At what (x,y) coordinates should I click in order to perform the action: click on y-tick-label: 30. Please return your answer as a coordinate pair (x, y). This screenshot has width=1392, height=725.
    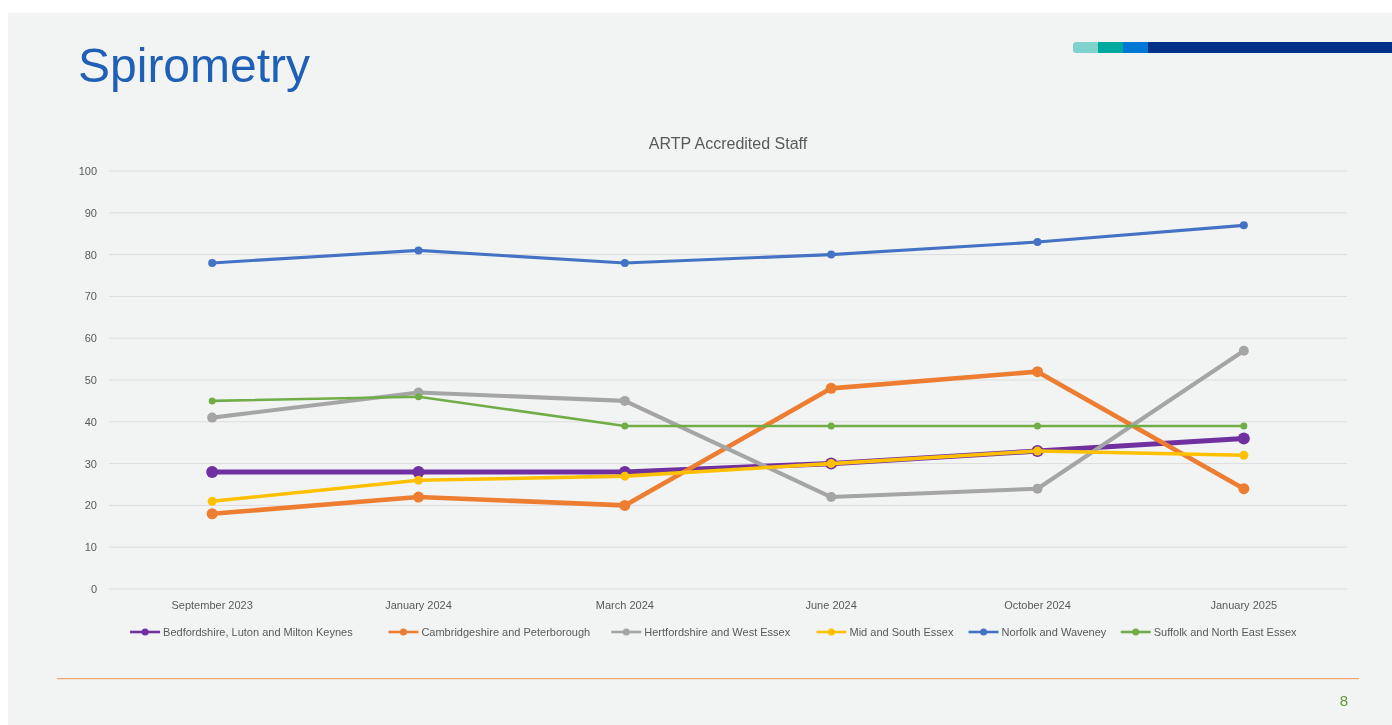
    Looking at the image, I should click on (90, 463).